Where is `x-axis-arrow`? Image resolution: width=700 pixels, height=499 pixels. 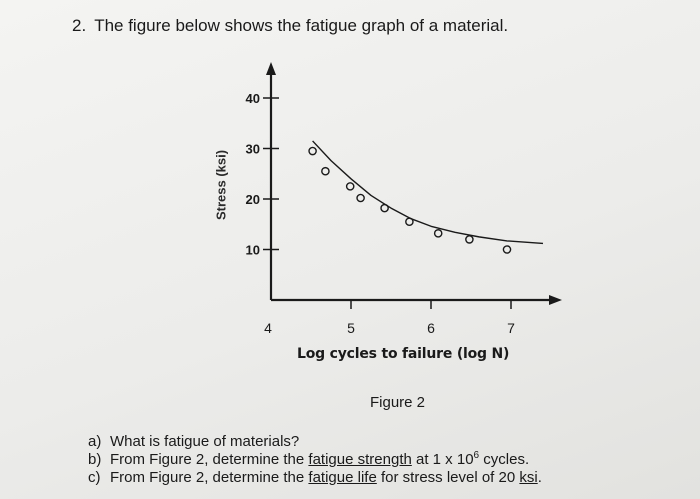 x-axis-arrow is located at coordinates (555, 300).